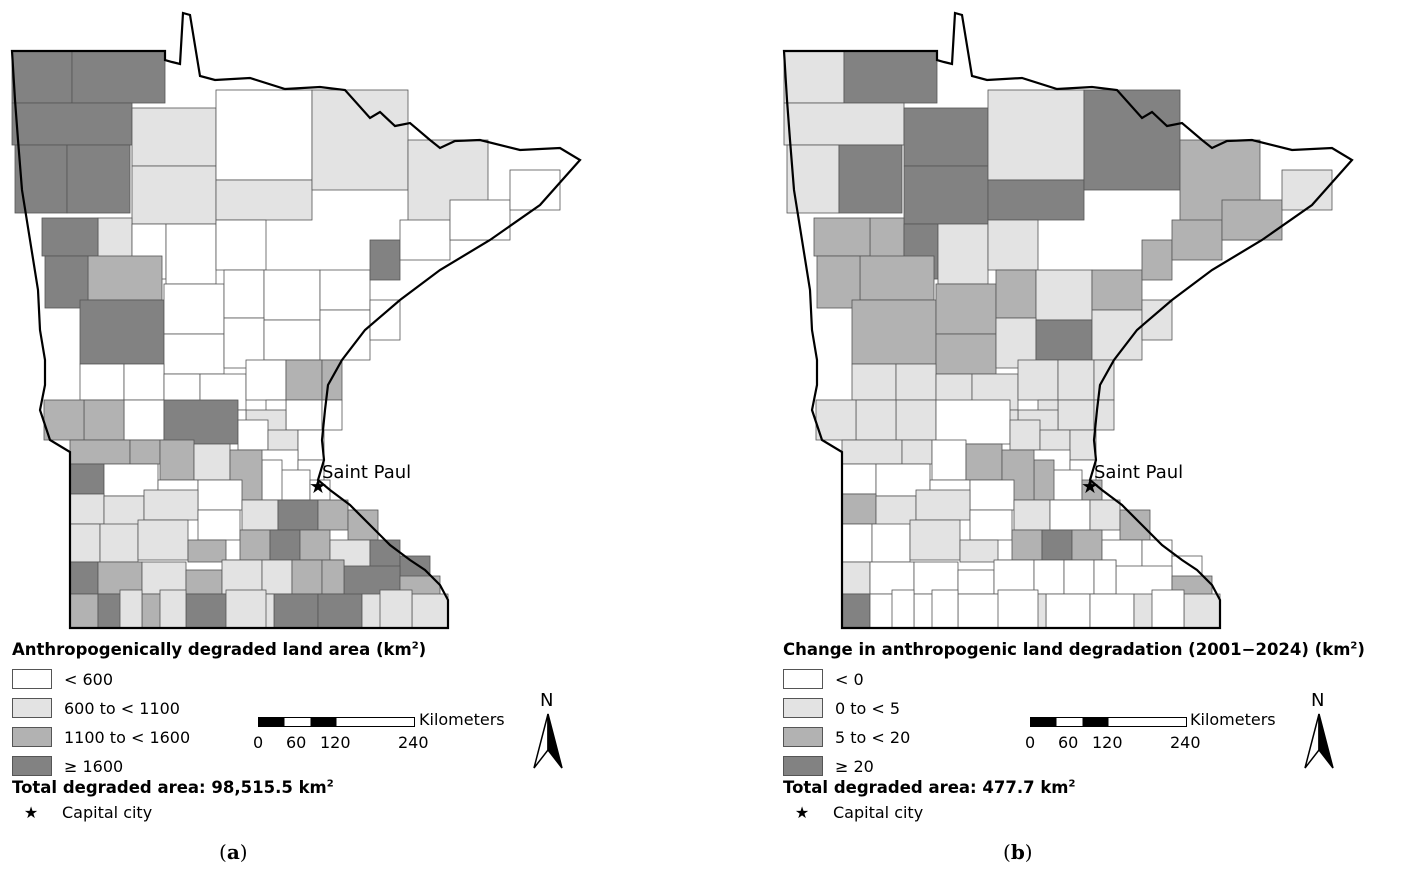 This screenshot has width=1426, height=874. I want to click on scale-tick: 0, so click(1030, 742).